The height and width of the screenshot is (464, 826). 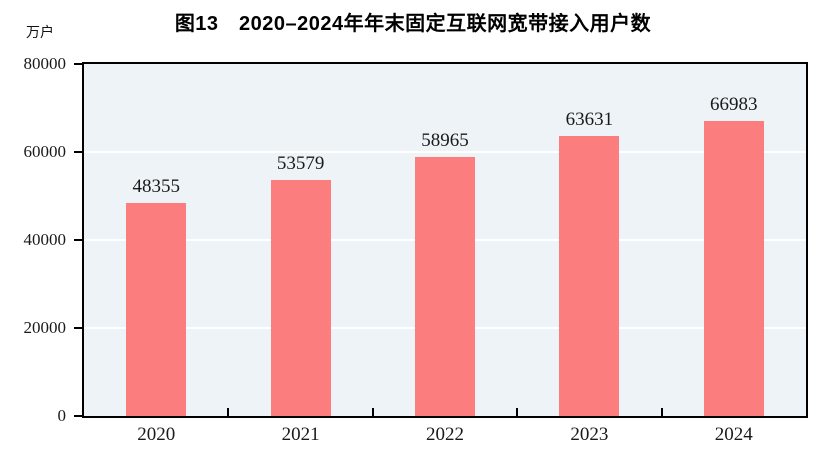 I want to click on y-axis: 0 20000 40000 60000 80000, so click(x=41, y=239).